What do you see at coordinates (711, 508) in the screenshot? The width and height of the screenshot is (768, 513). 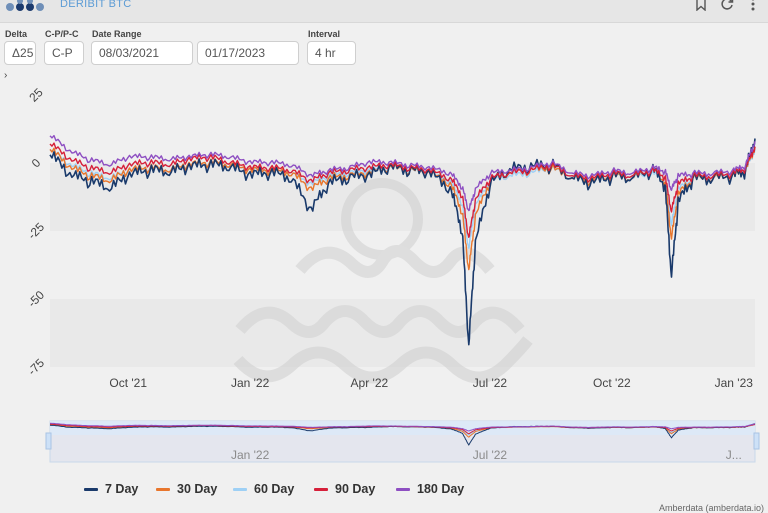 I see `credit-text: Amberdata (amberdata.io)` at bounding box center [711, 508].